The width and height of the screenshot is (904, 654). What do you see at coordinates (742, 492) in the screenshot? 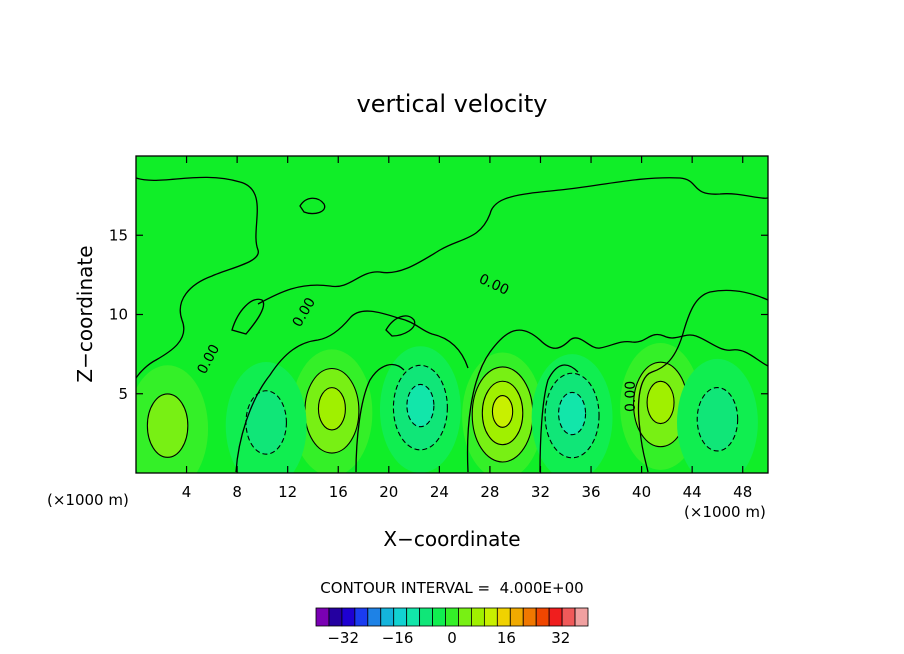
I see `x-tick-label: 48` at bounding box center [742, 492].